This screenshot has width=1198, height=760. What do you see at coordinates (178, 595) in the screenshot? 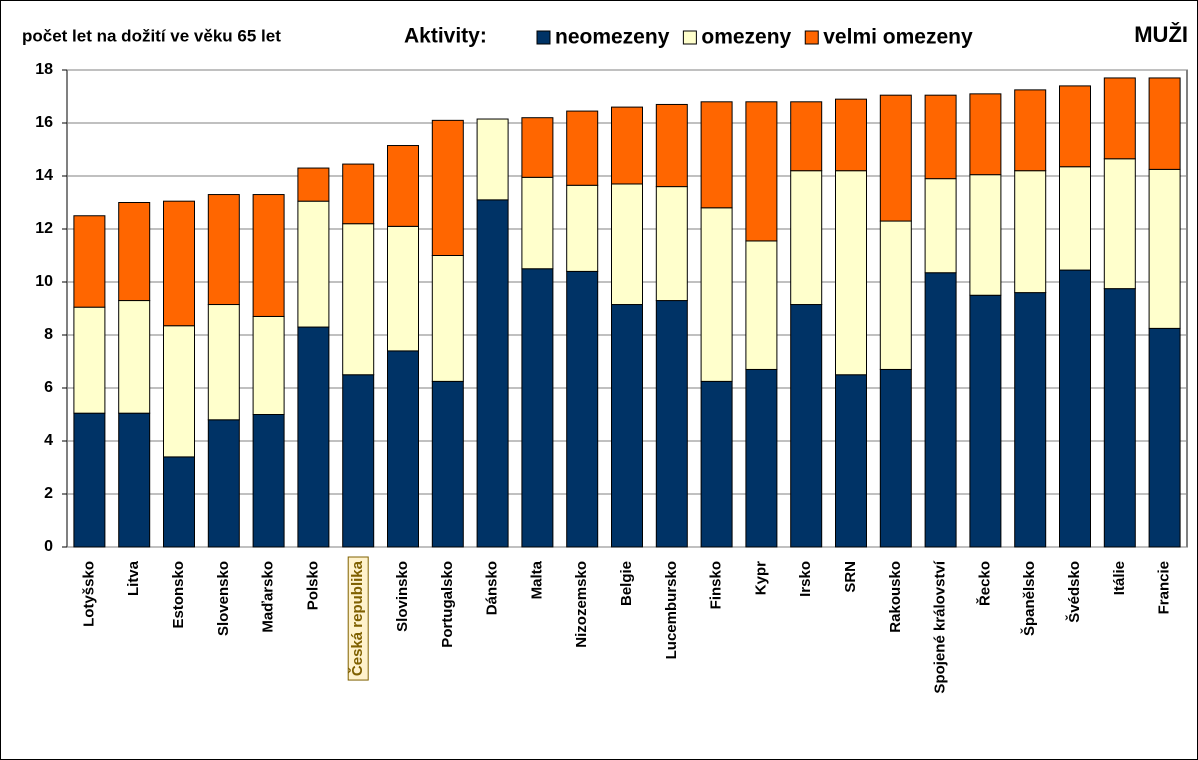
I see `x-tick-label: Estonsko` at bounding box center [178, 595].